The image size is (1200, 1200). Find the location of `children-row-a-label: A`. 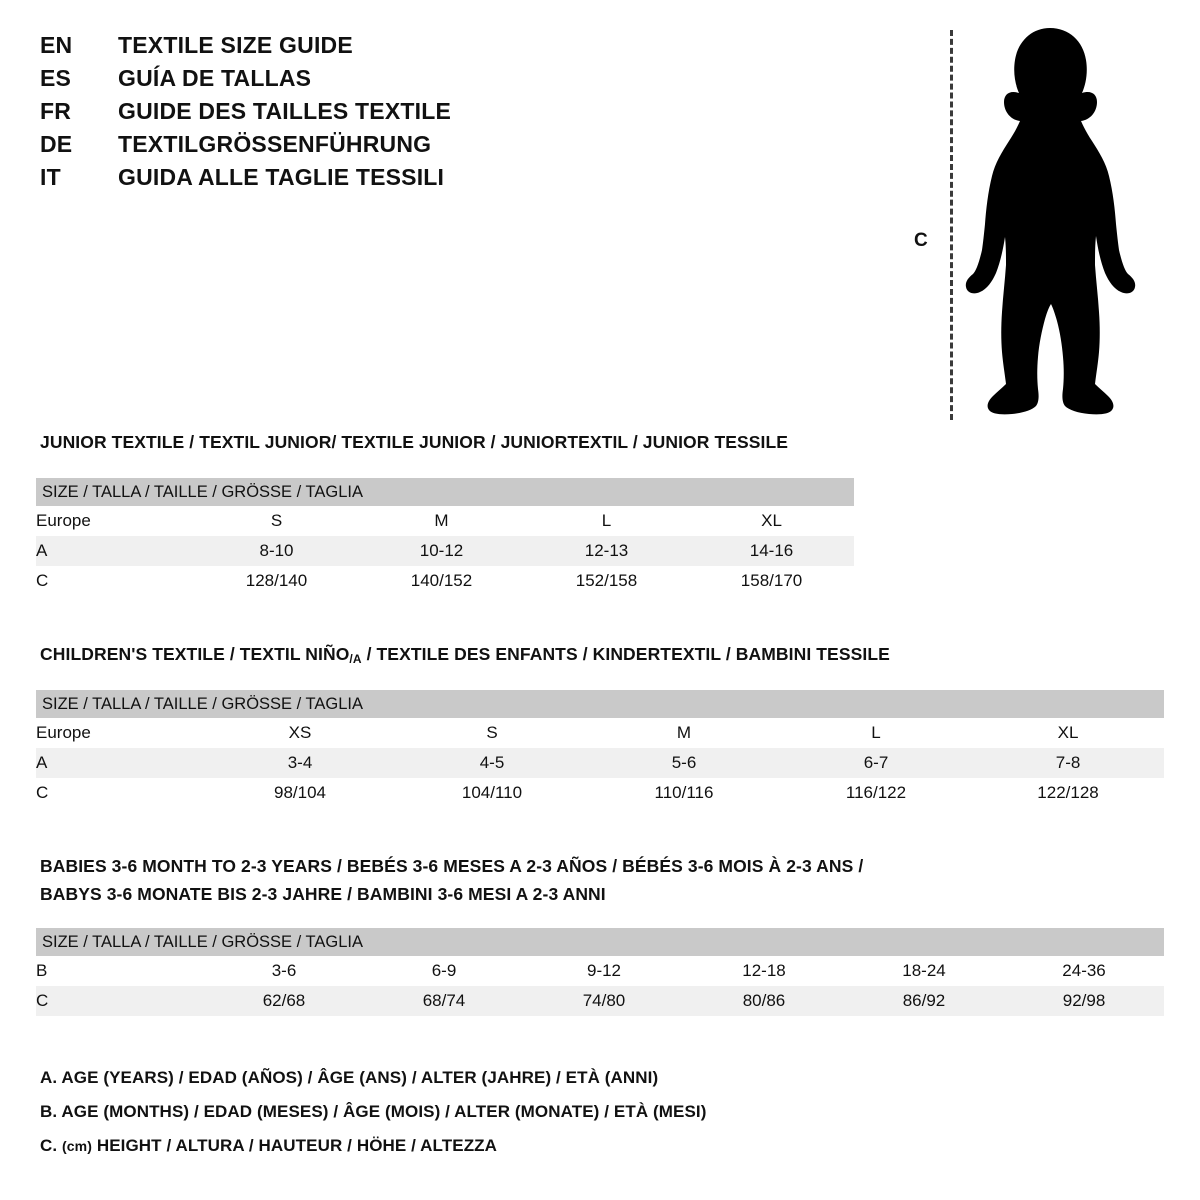

children-row-a-label: A is located at coordinates (120, 763).